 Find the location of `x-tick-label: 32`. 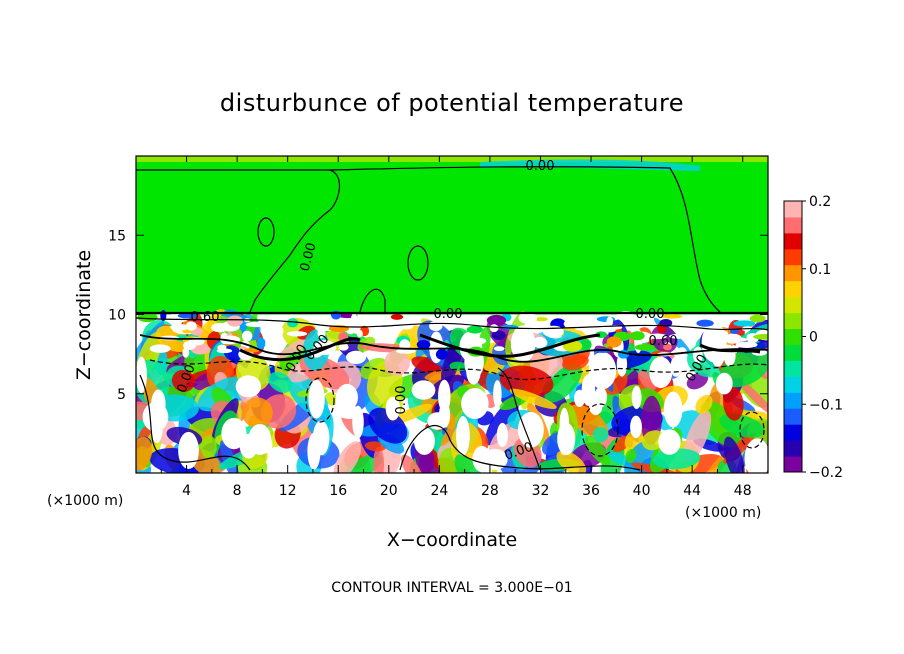

x-tick-label: 32 is located at coordinates (541, 491).